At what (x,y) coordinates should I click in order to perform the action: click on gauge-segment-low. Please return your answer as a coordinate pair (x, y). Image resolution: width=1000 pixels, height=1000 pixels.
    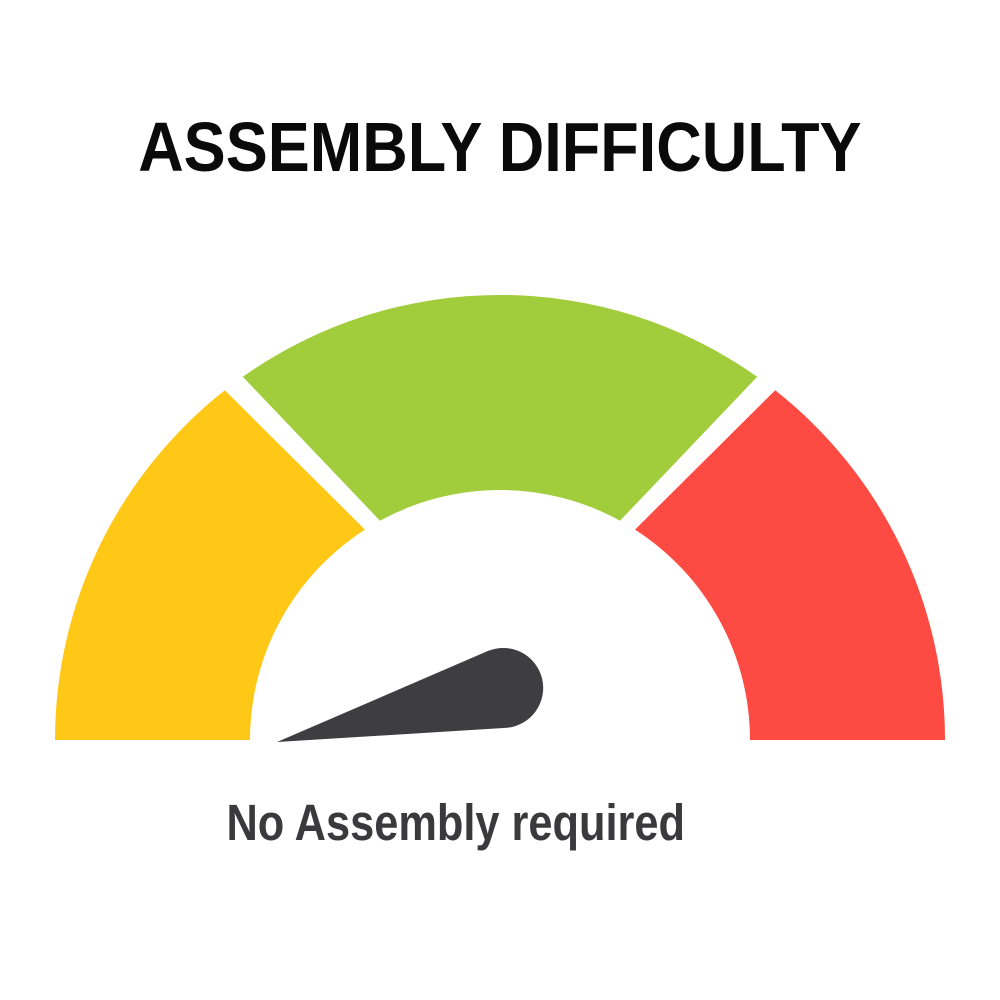
    Looking at the image, I should click on (210, 565).